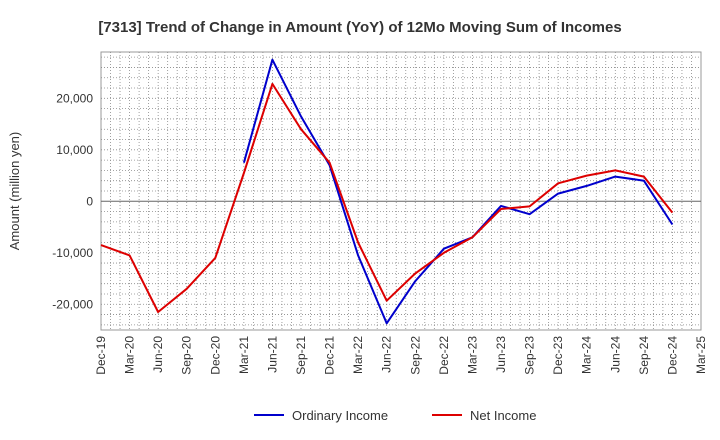 The height and width of the screenshot is (440, 720). Describe the element at coordinates (672, 355) in the screenshot. I see `x-tick-label: Dec-24` at that location.